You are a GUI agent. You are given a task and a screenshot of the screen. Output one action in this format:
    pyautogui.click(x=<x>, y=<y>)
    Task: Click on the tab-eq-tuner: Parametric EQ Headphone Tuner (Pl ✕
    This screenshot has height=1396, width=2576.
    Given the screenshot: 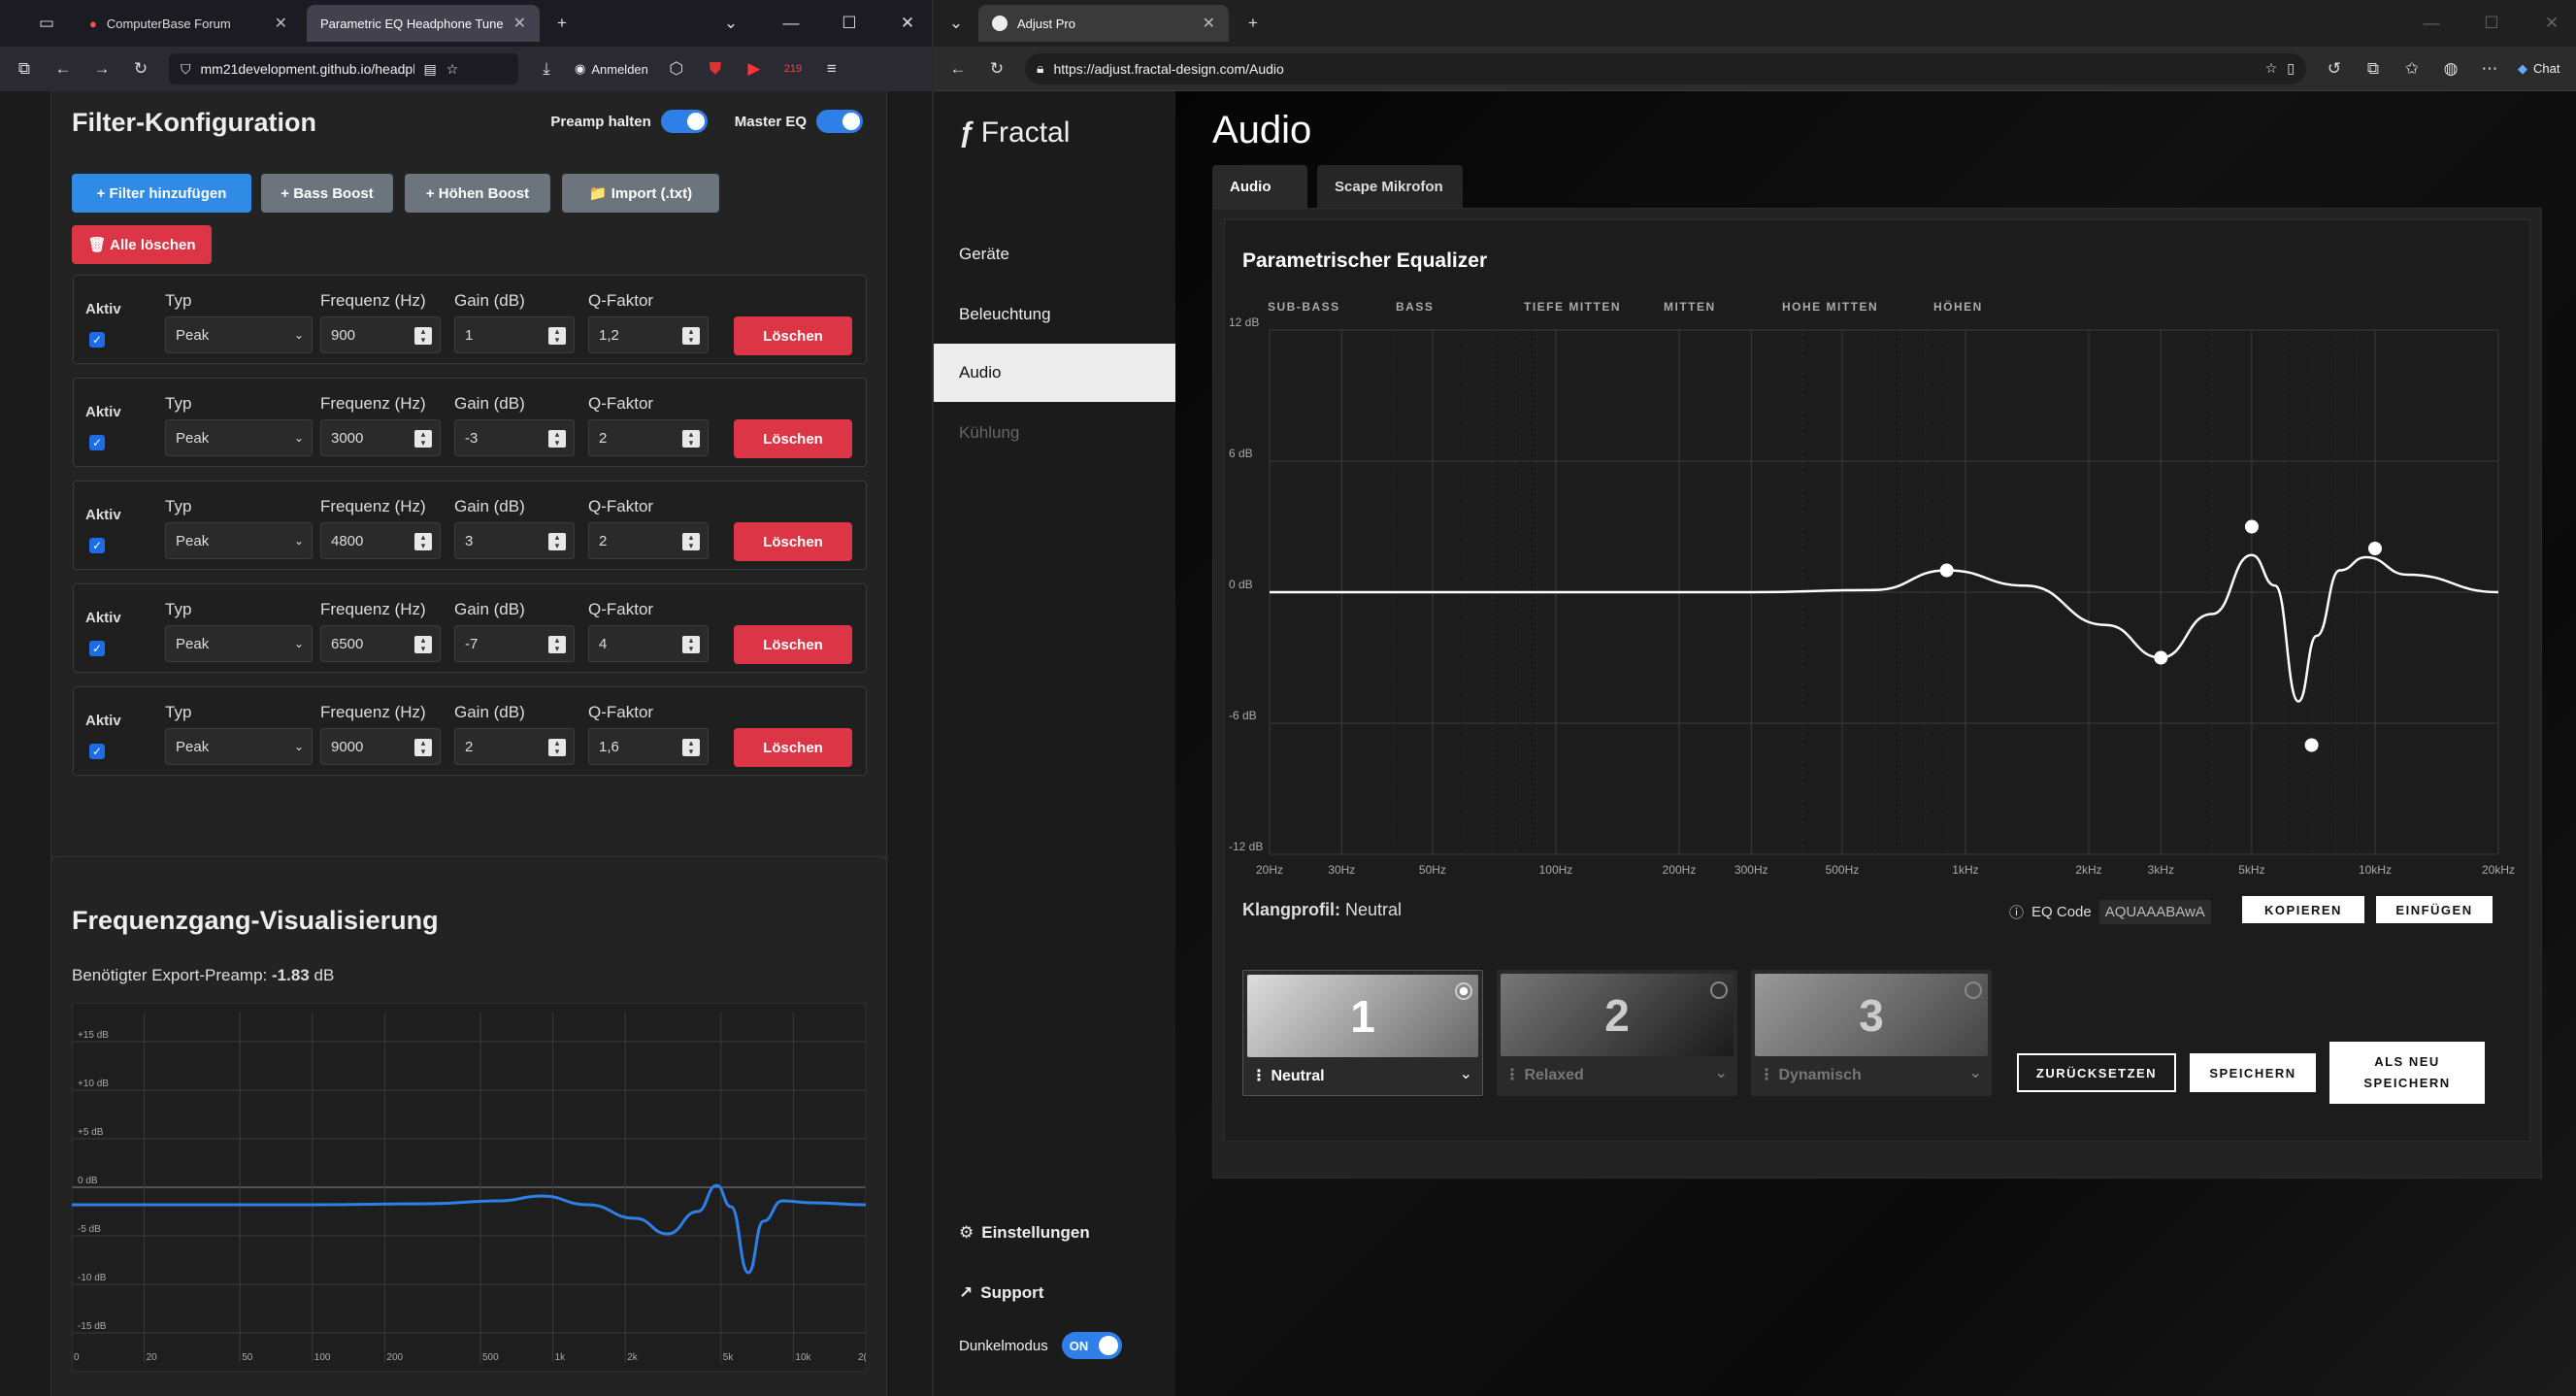 What is the action you would take?
    pyautogui.click(x=423, y=24)
    